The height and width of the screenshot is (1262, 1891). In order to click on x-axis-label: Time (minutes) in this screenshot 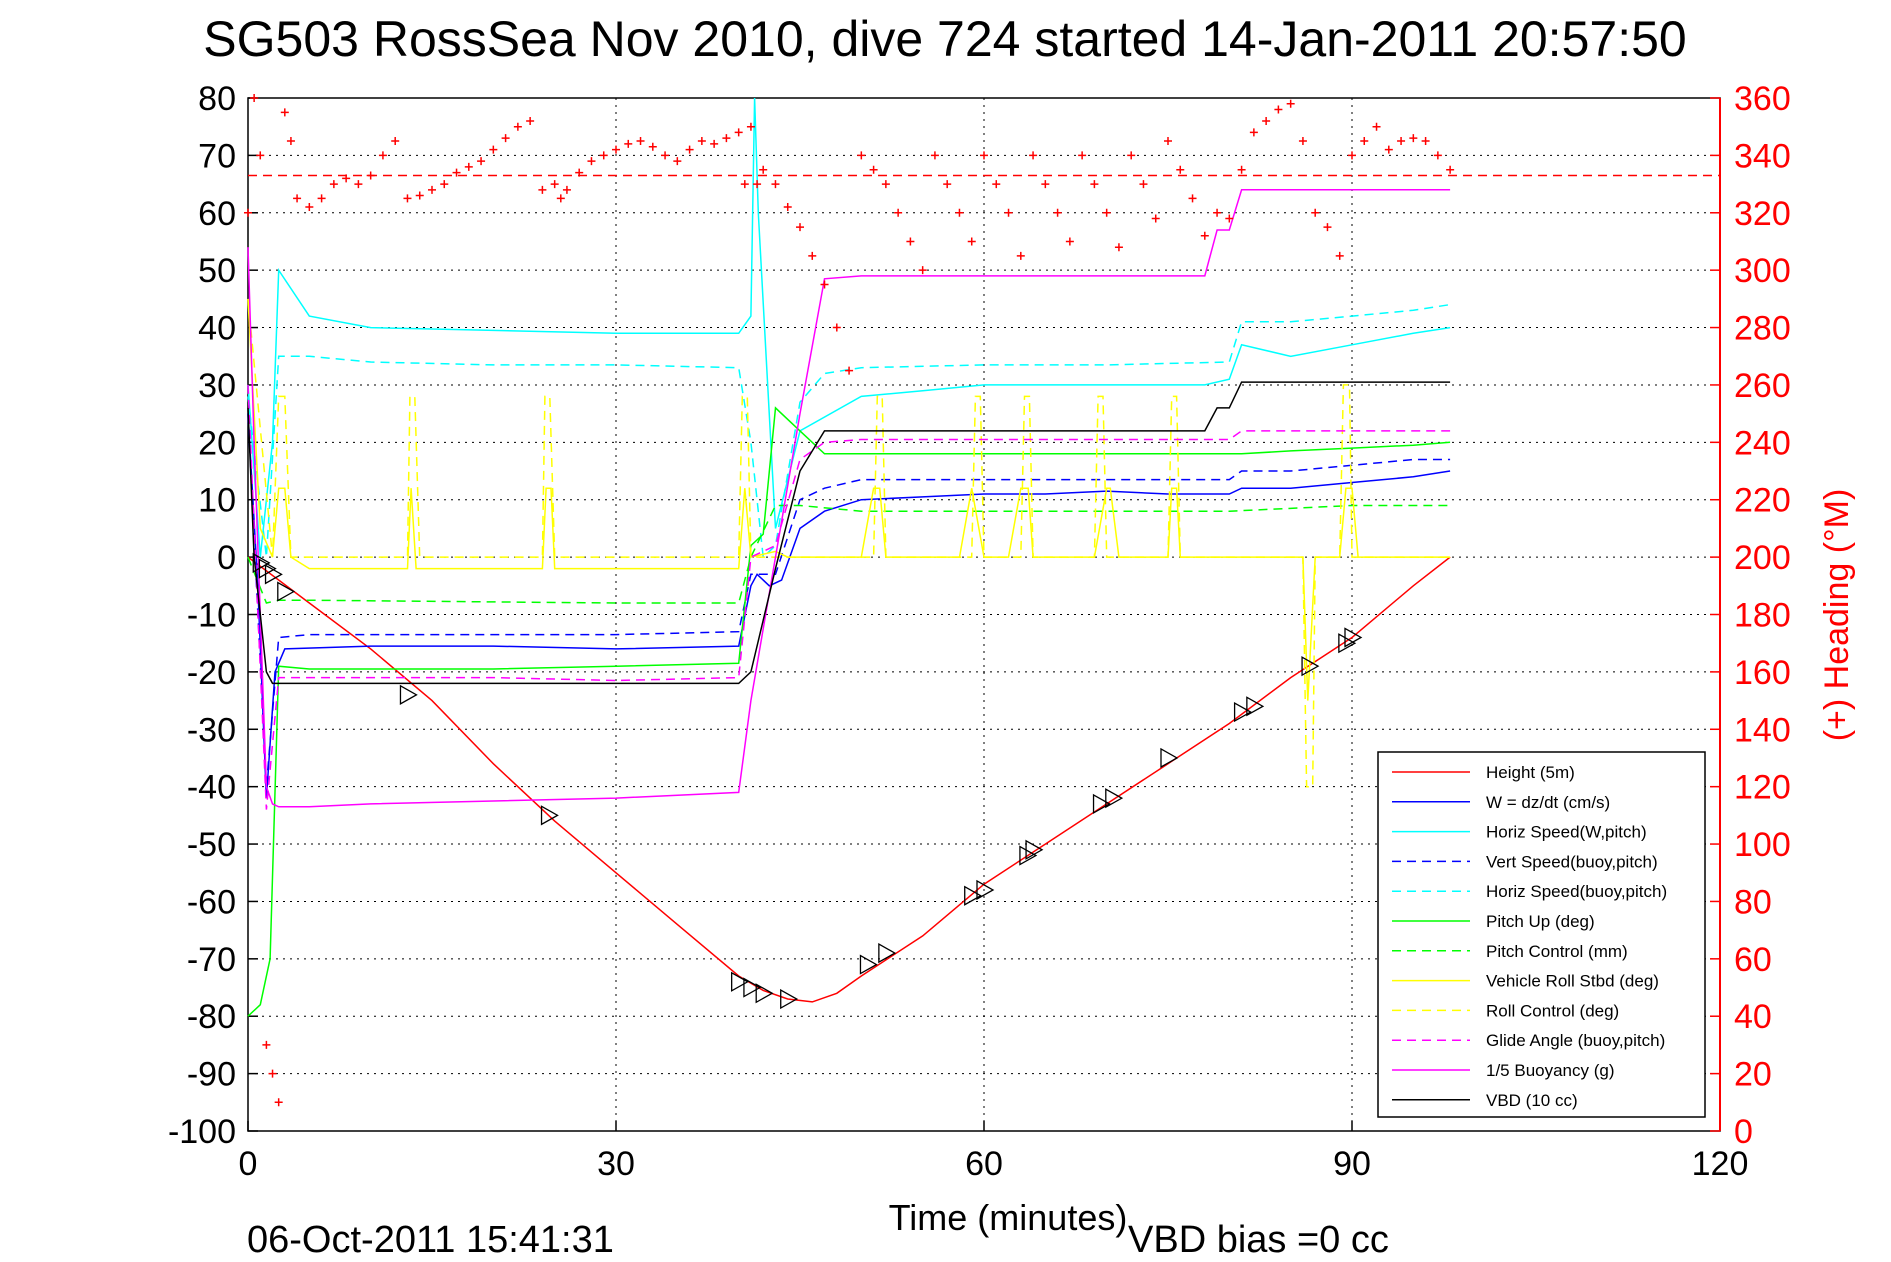, I will do `click(1008, 1217)`.